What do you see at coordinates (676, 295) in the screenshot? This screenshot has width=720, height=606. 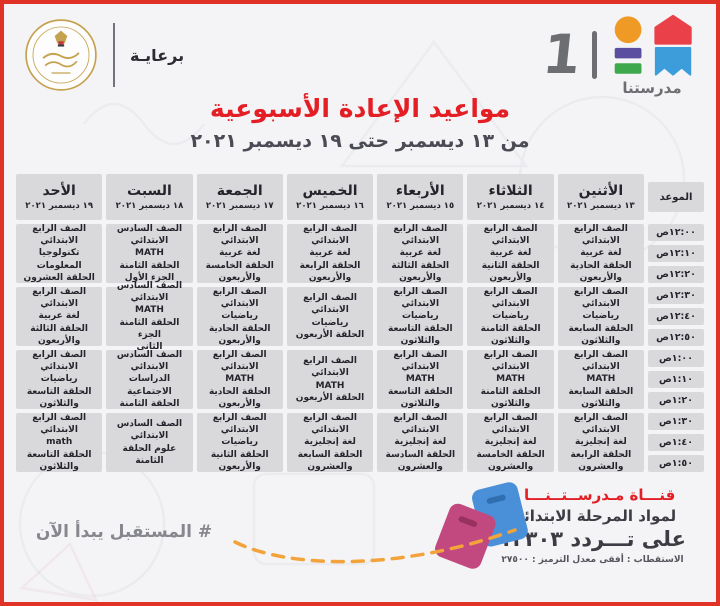 I see `time-slot-cell: ١٢:٣٠ص` at bounding box center [676, 295].